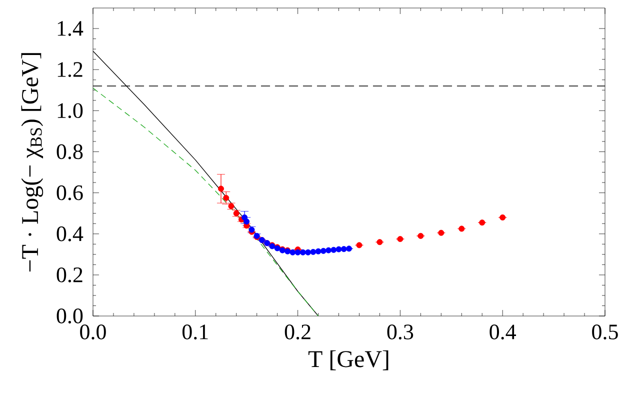 The height and width of the screenshot is (400, 625). What do you see at coordinates (69, 152) in the screenshot?
I see `y-tick-label: 0.8` at bounding box center [69, 152].